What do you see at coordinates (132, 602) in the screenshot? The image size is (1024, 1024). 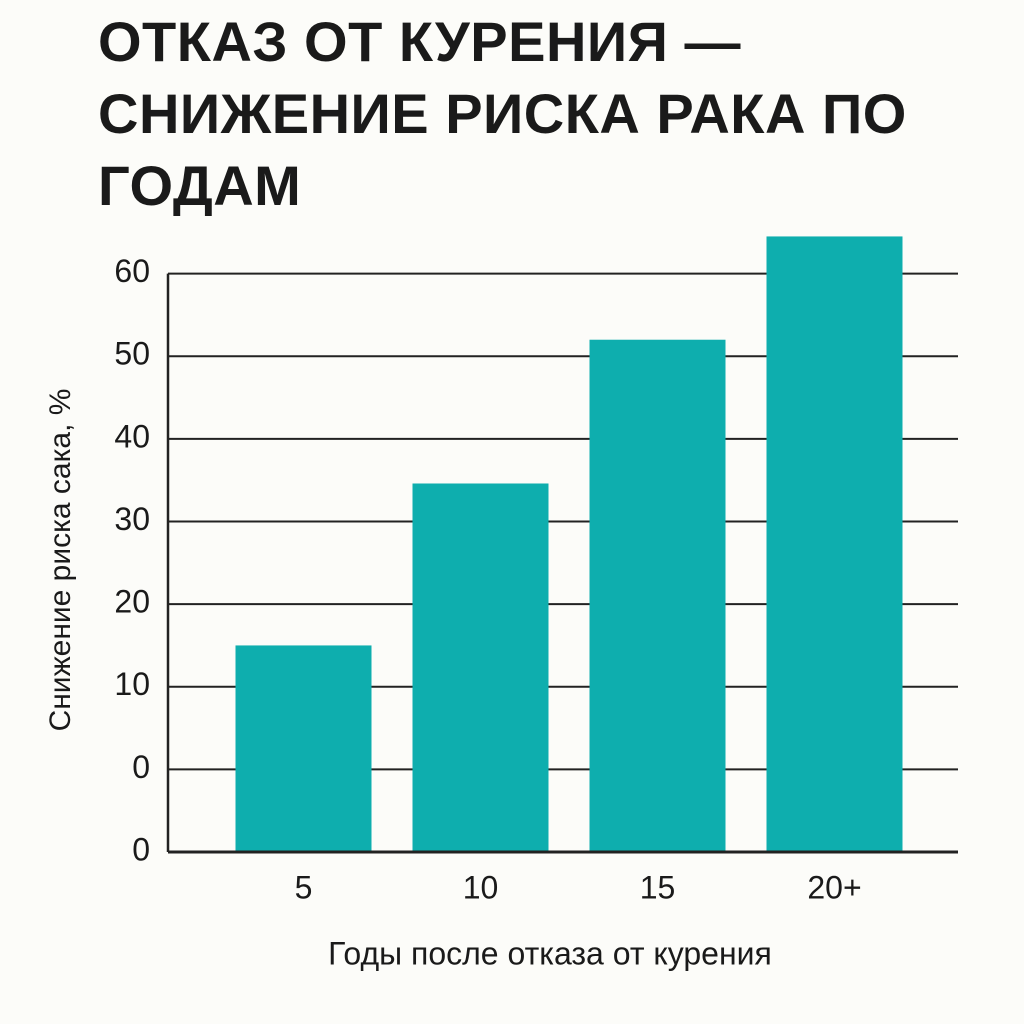 I see `y-tick-label: 20` at bounding box center [132, 602].